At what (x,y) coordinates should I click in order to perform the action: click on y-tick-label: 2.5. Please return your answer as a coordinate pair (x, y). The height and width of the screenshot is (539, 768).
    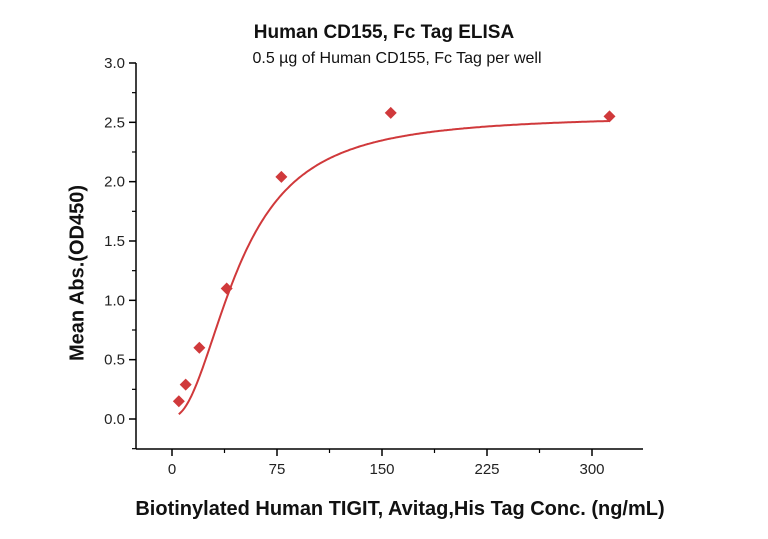
    Looking at the image, I should click on (114, 122).